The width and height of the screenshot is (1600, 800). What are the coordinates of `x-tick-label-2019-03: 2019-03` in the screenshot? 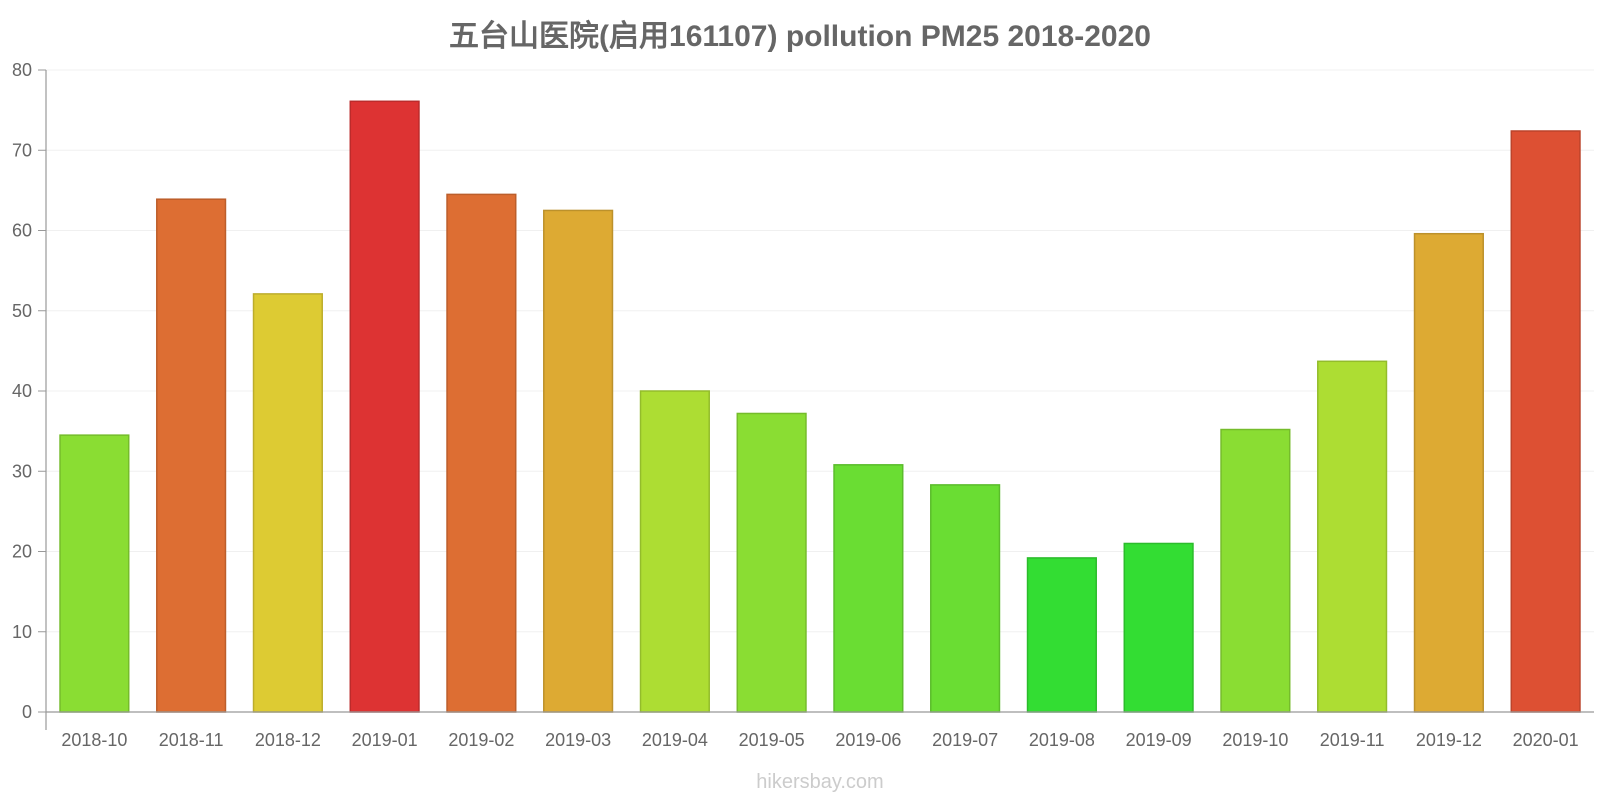 It's located at (578, 740).